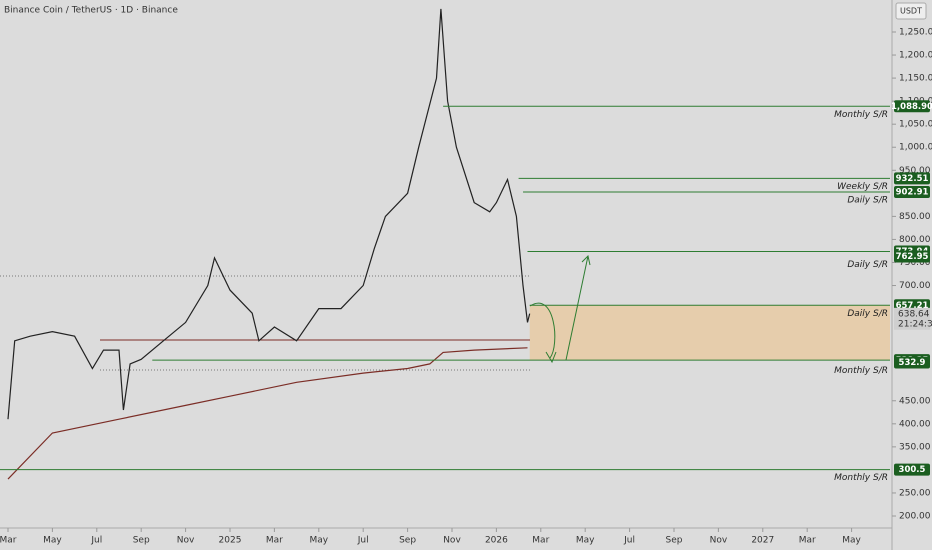 This screenshot has height=550, width=932. Describe the element at coordinates (915, 447) in the screenshot. I see `y-tick-label: 350.00` at that location.